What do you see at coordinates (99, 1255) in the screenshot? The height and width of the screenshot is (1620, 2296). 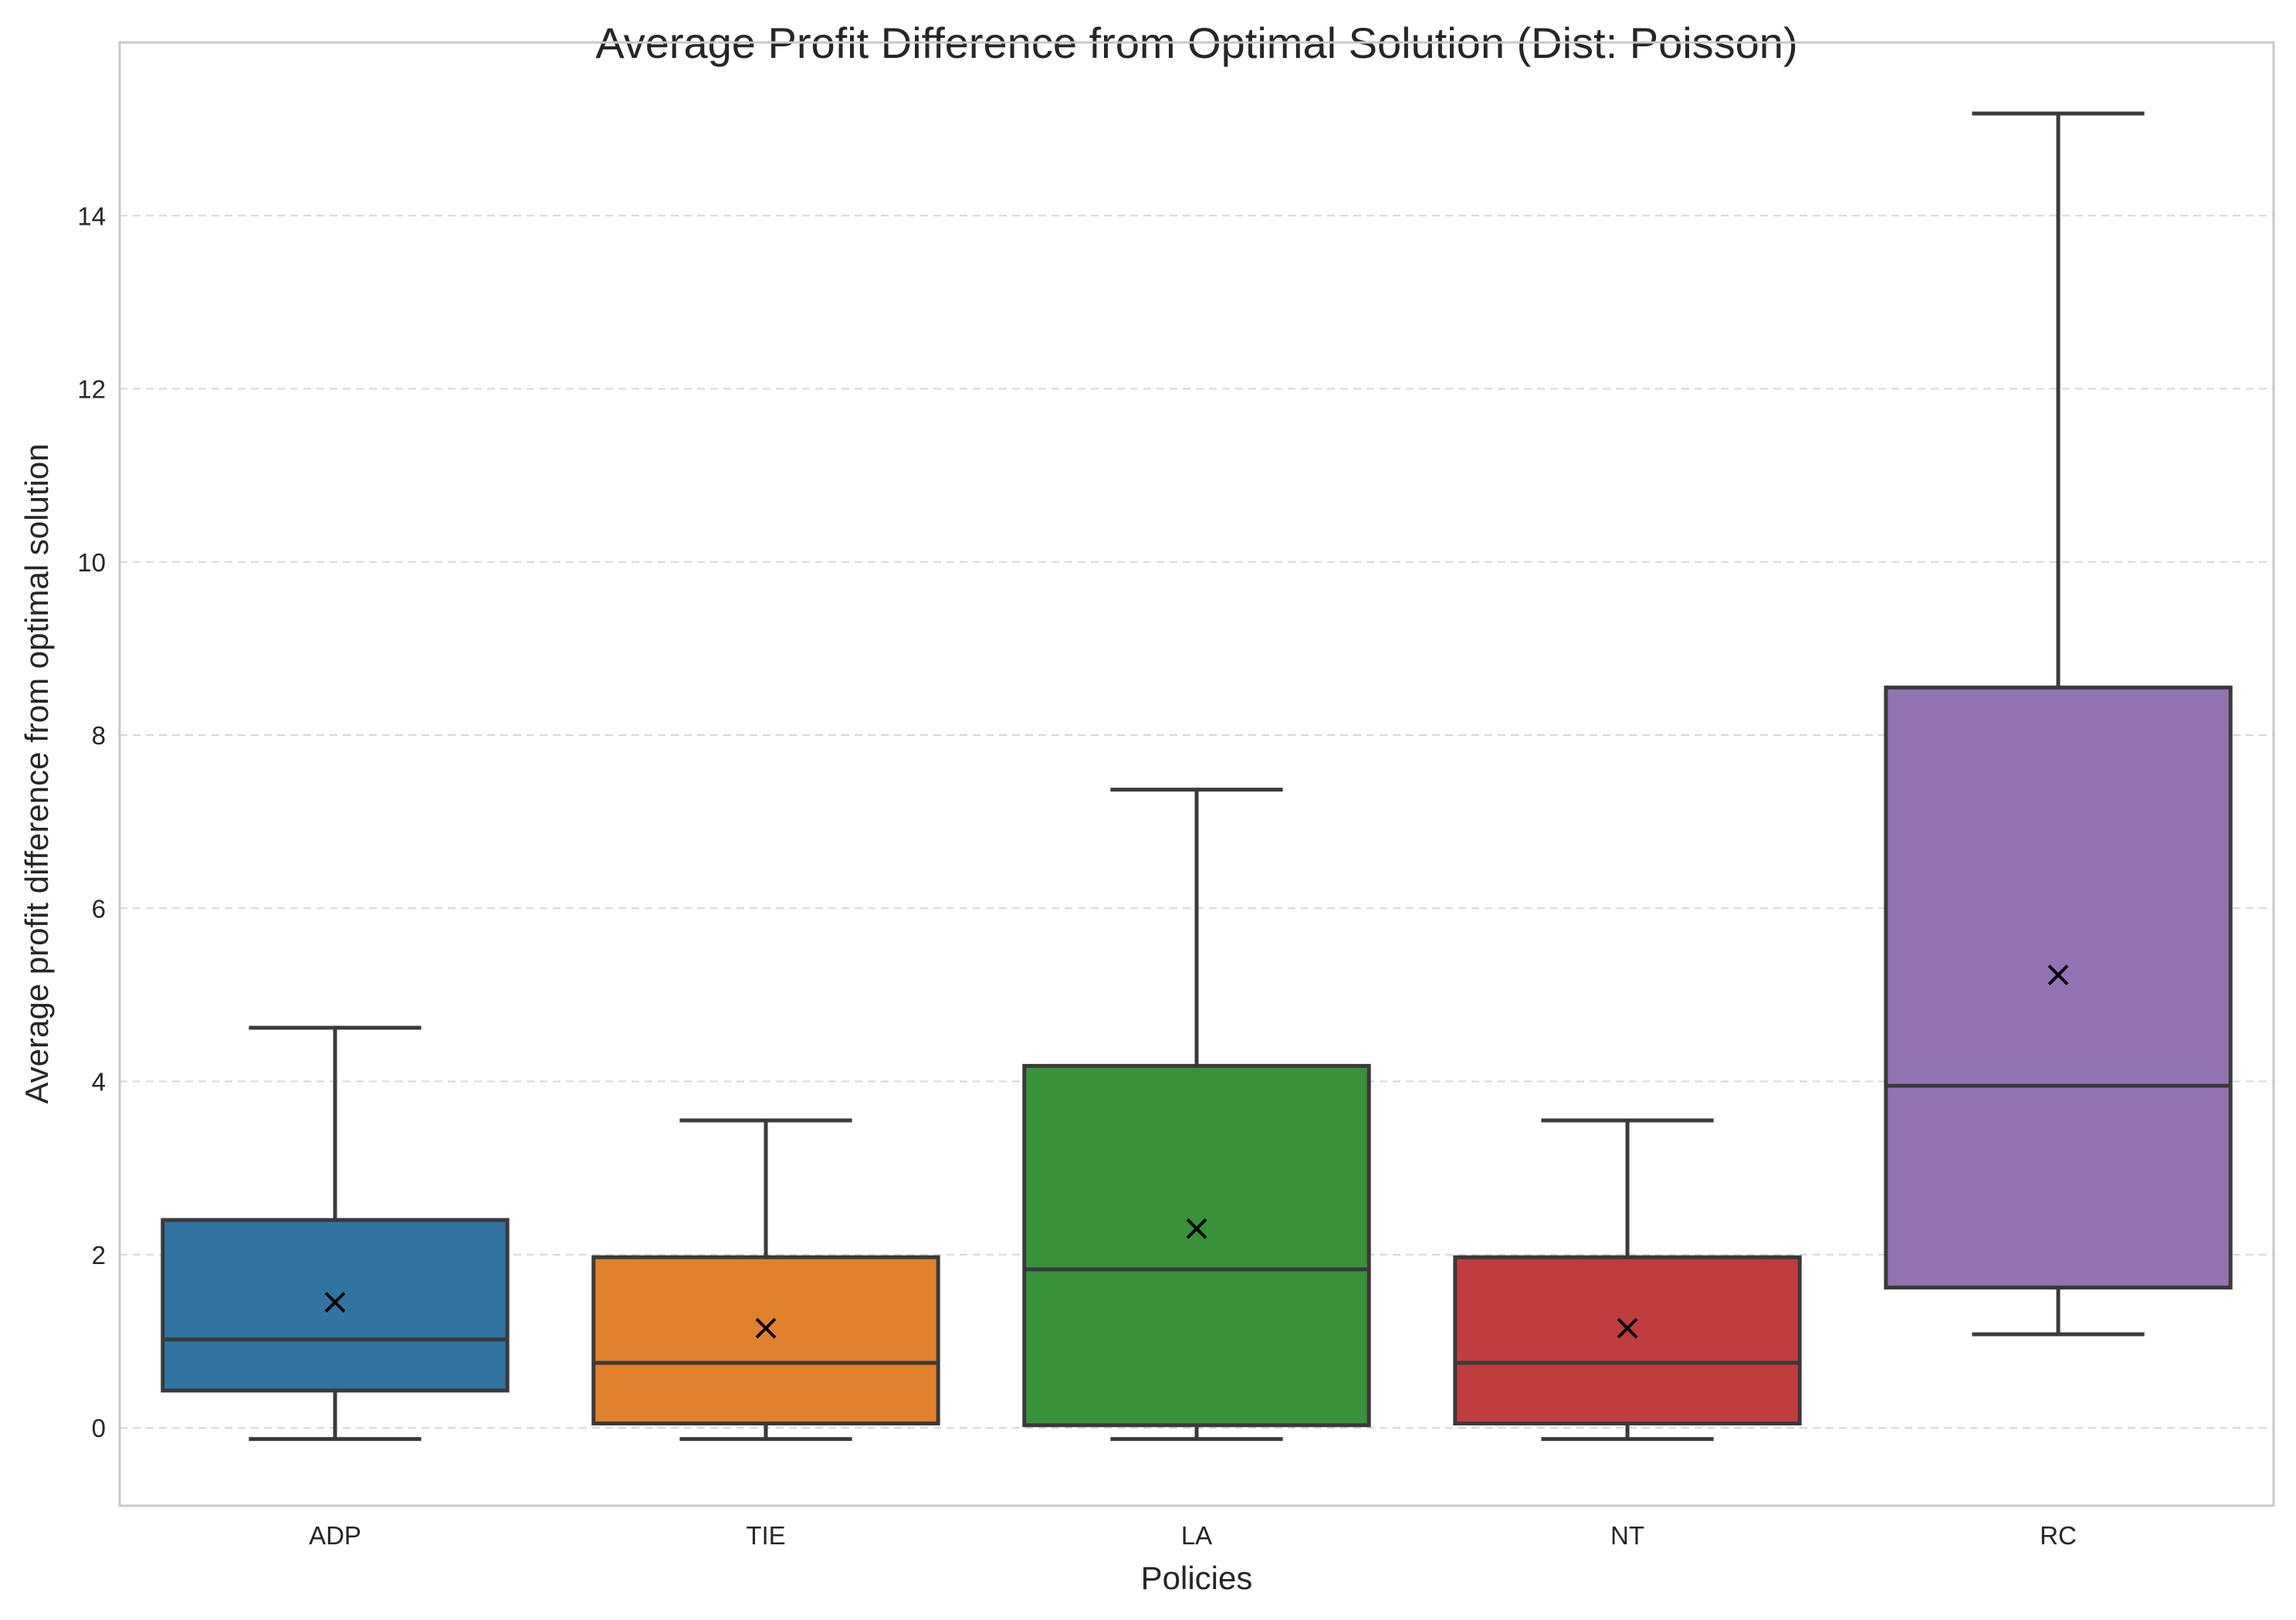 I see `y-tick-label: 2` at bounding box center [99, 1255].